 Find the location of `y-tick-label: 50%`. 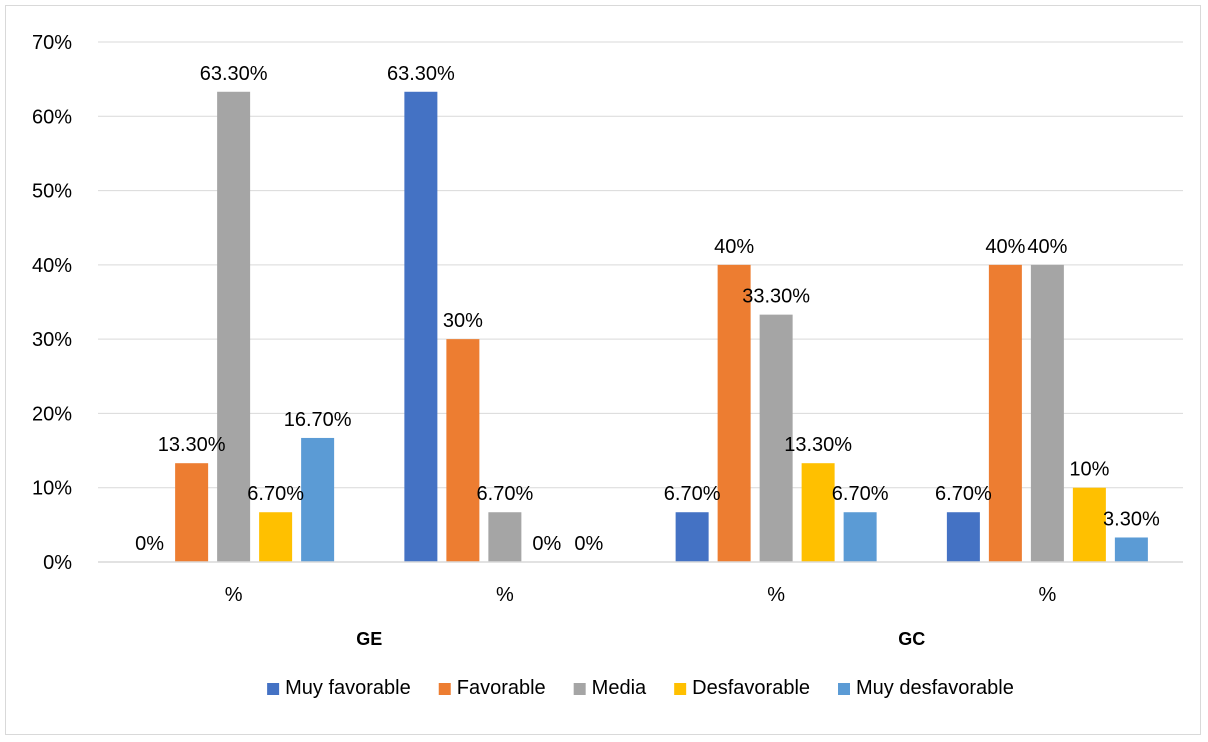

y-tick-label: 50% is located at coordinates (52, 192).